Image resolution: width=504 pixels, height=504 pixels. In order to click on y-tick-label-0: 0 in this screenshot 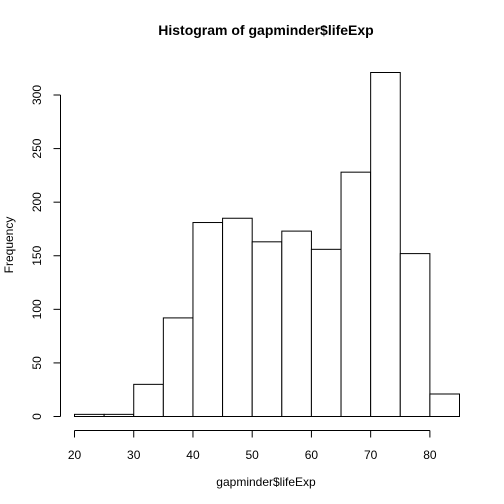, I will do `click(37, 416)`.